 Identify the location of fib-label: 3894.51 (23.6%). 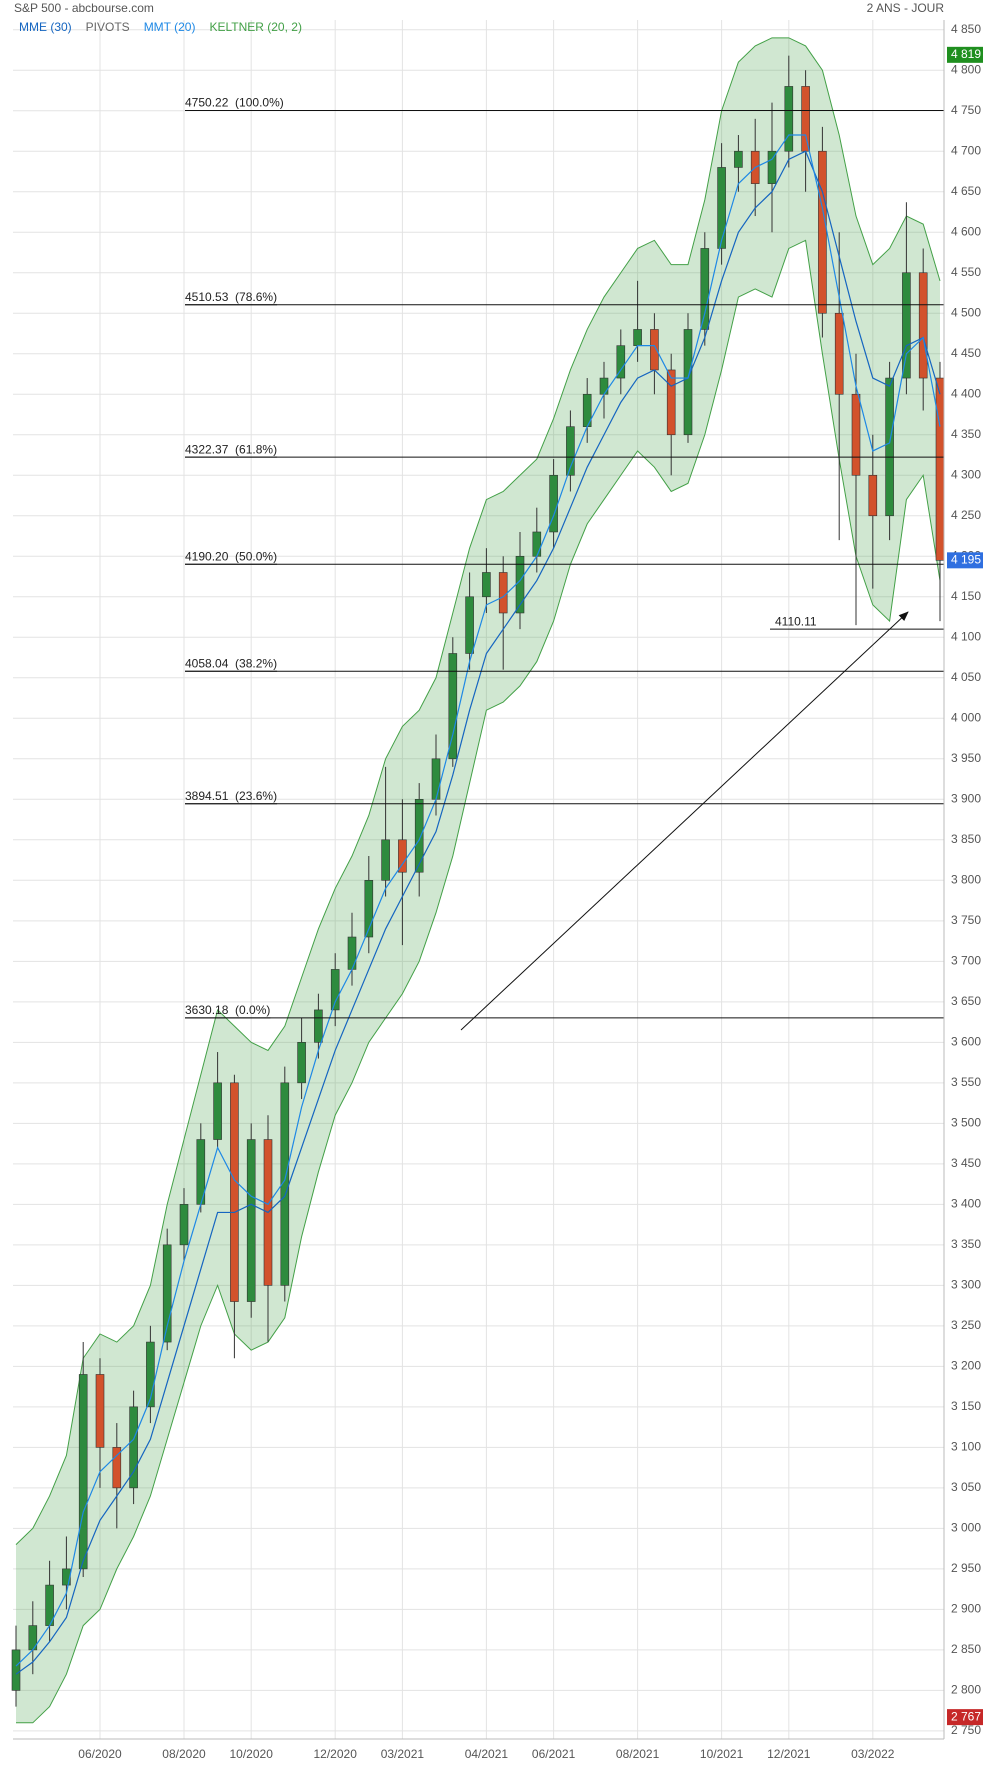
(231, 796).